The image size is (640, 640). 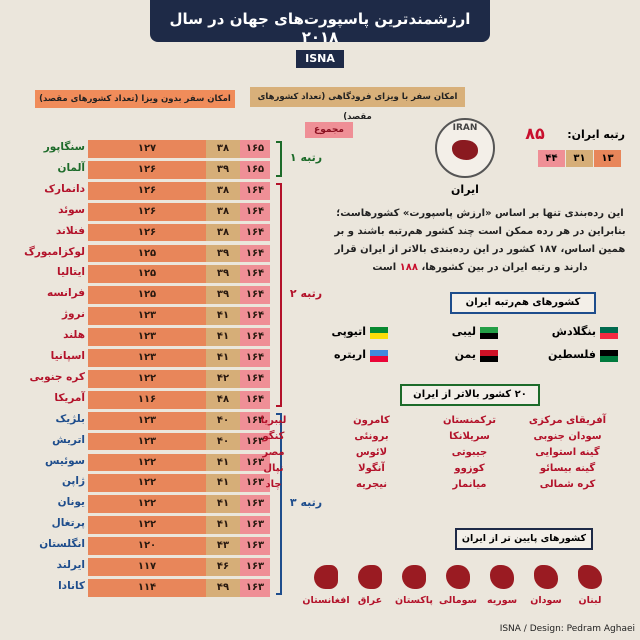 What do you see at coordinates (567, 629) in the screenshot?
I see `footer-credit: ISNA / Design: Pedram Aghaei` at bounding box center [567, 629].